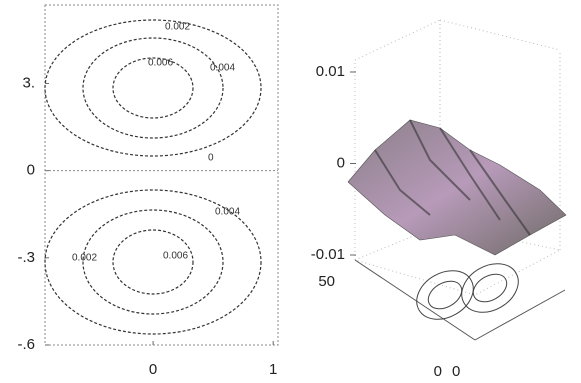  What do you see at coordinates (26, 257) in the screenshot?
I see `y-tick-label: -.3` at bounding box center [26, 257].